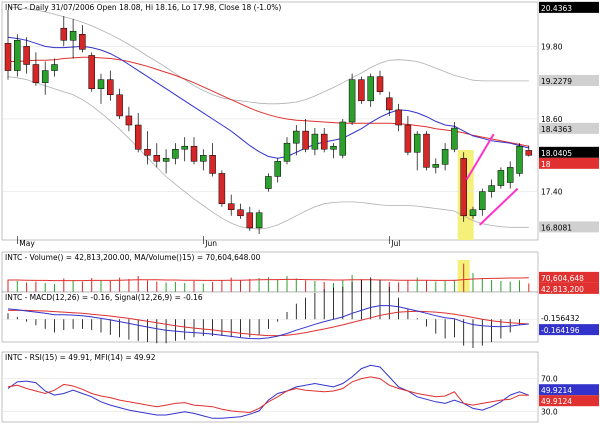 This screenshot has height=426, width=600. I want to click on mfi-line, so click(268, 391).